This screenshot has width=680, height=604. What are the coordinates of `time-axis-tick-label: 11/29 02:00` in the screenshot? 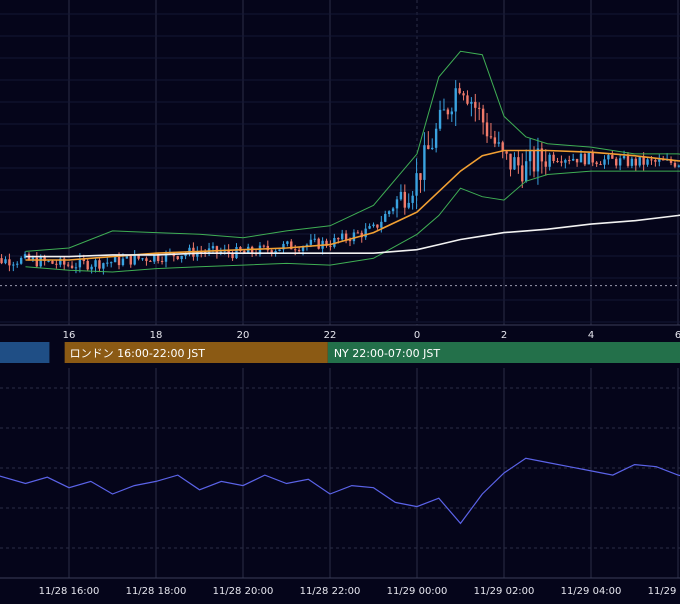 It's located at (504, 591).